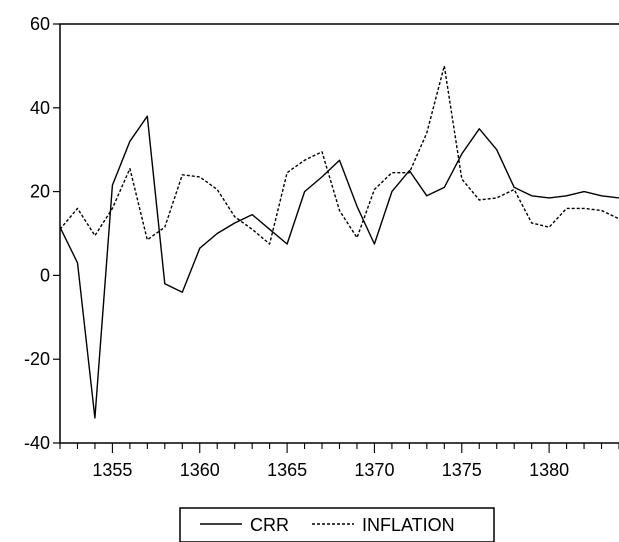 This screenshot has height=542, width=619. What do you see at coordinates (112, 470) in the screenshot?
I see `x-tick-label: 1355` at bounding box center [112, 470].